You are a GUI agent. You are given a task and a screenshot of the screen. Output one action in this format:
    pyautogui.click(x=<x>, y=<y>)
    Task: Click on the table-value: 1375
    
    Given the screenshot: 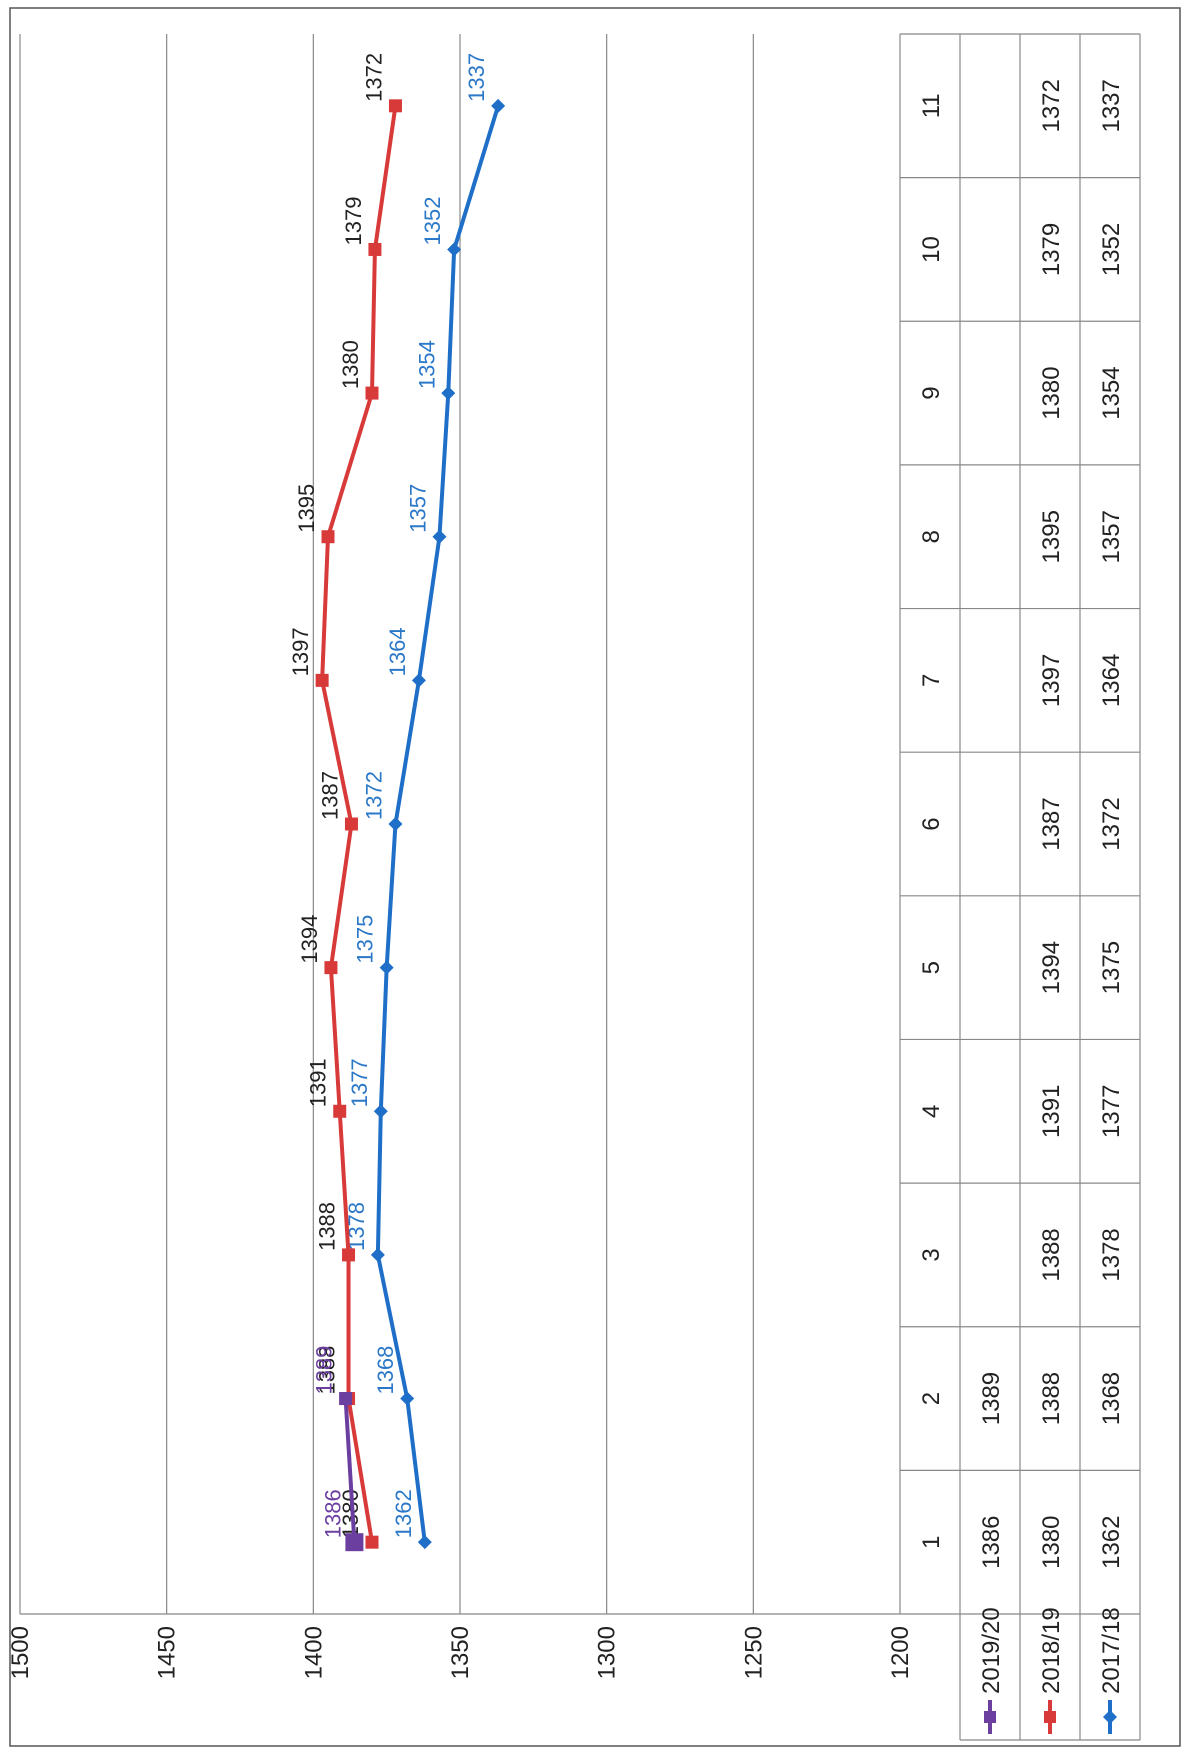 What is the action you would take?
    pyautogui.click(x=1111, y=967)
    